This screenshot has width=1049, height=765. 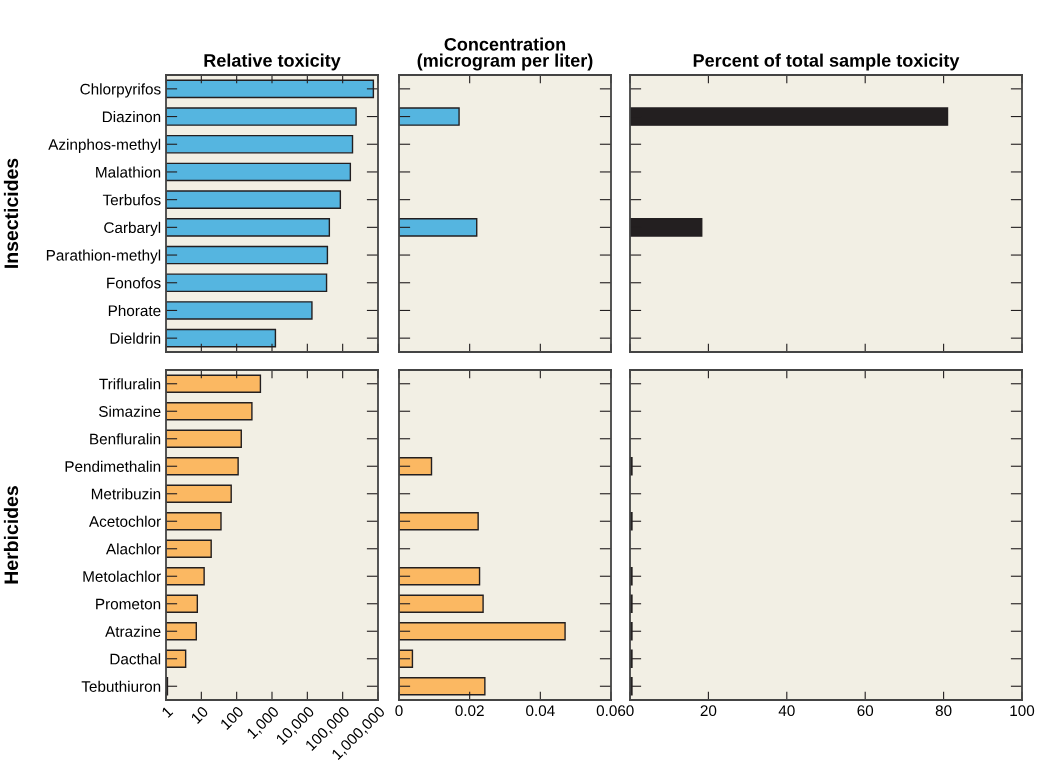 What do you see at coordinates (130, 384) in the screenshot?
I see `y-tick-label: Trifluralin` at bounding box center [130, 384].